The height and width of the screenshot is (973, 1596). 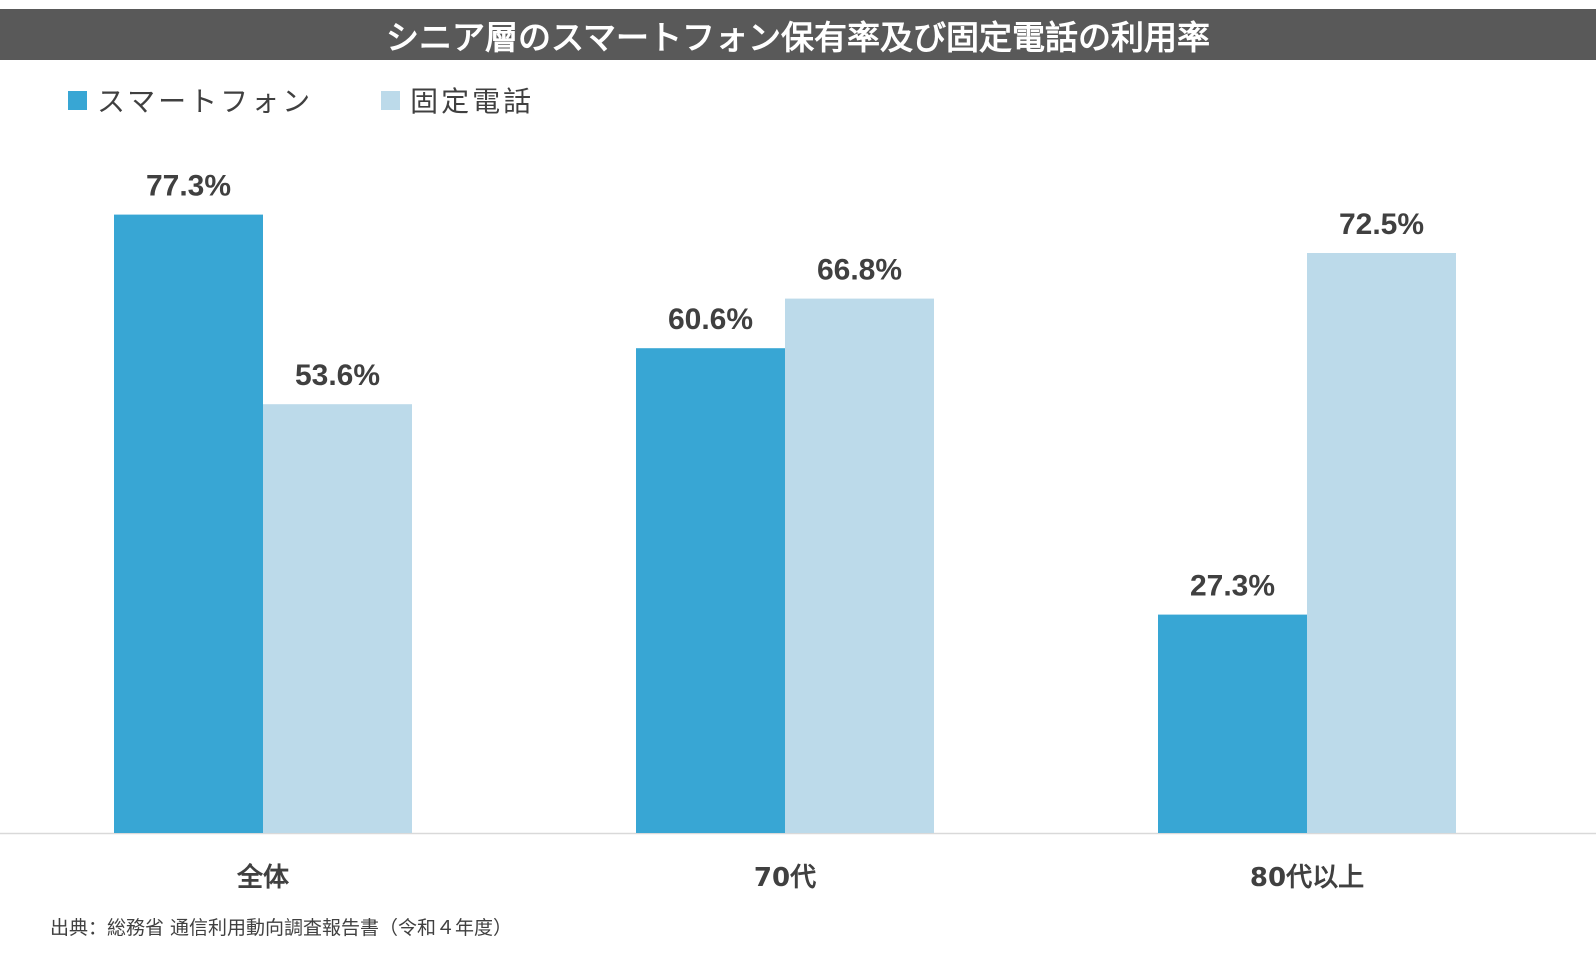 I want to click on legend-item-landline: 固定電話, so click(x=457, y=100).